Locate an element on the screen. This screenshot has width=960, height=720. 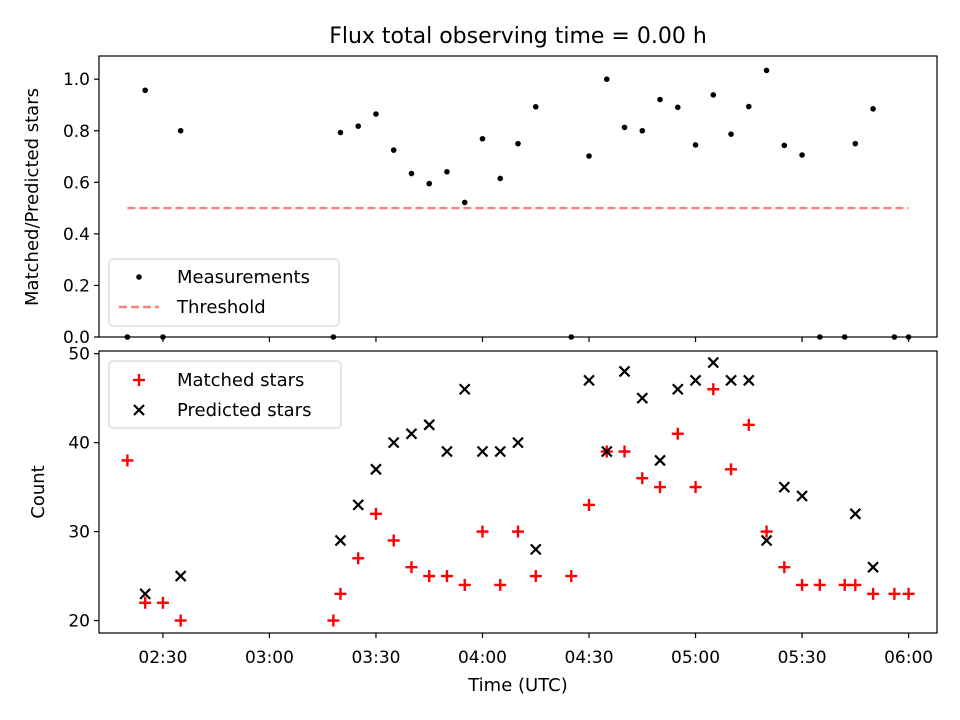
bottom-legend-box is located at coordinates (225, 394).